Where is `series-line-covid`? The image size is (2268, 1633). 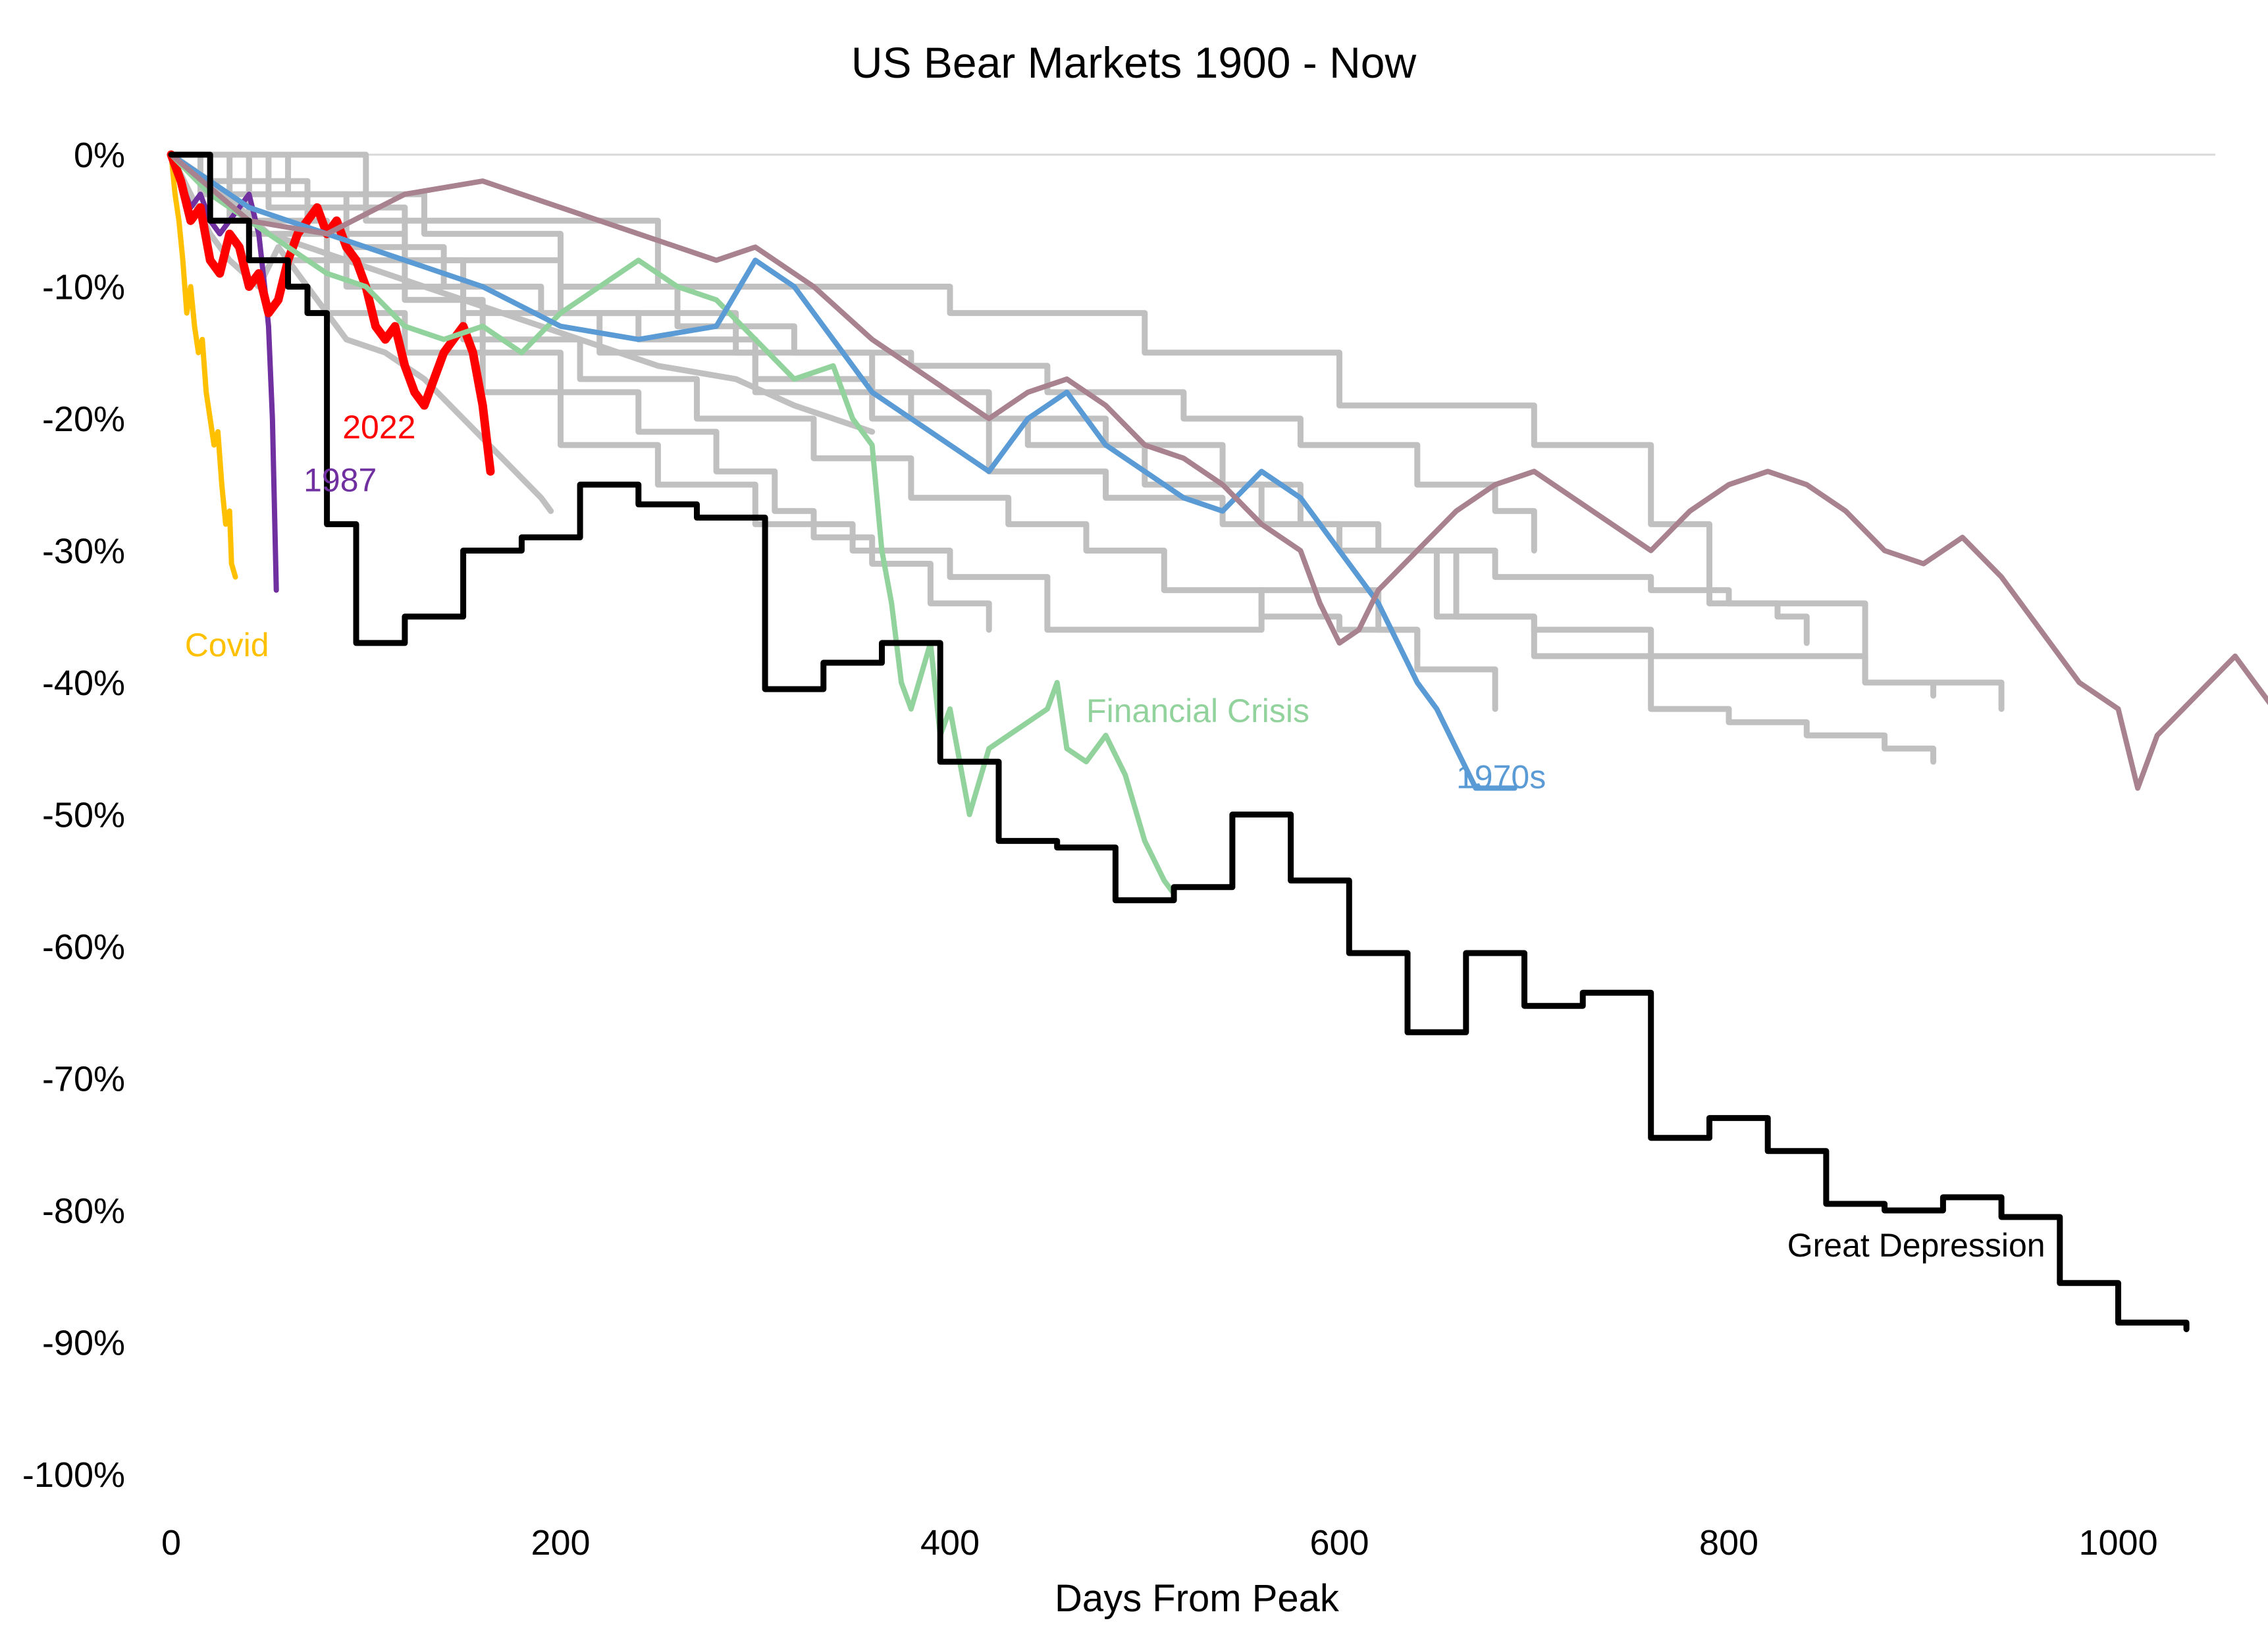
series-line-covid is located at coordinates (203, 366).